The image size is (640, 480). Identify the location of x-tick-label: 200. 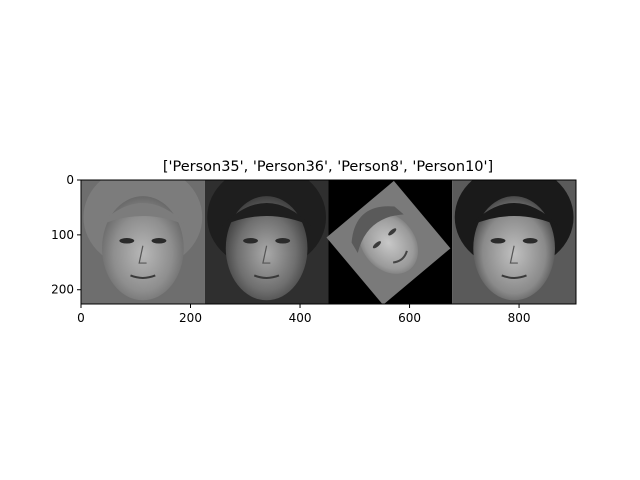
(190, 318).